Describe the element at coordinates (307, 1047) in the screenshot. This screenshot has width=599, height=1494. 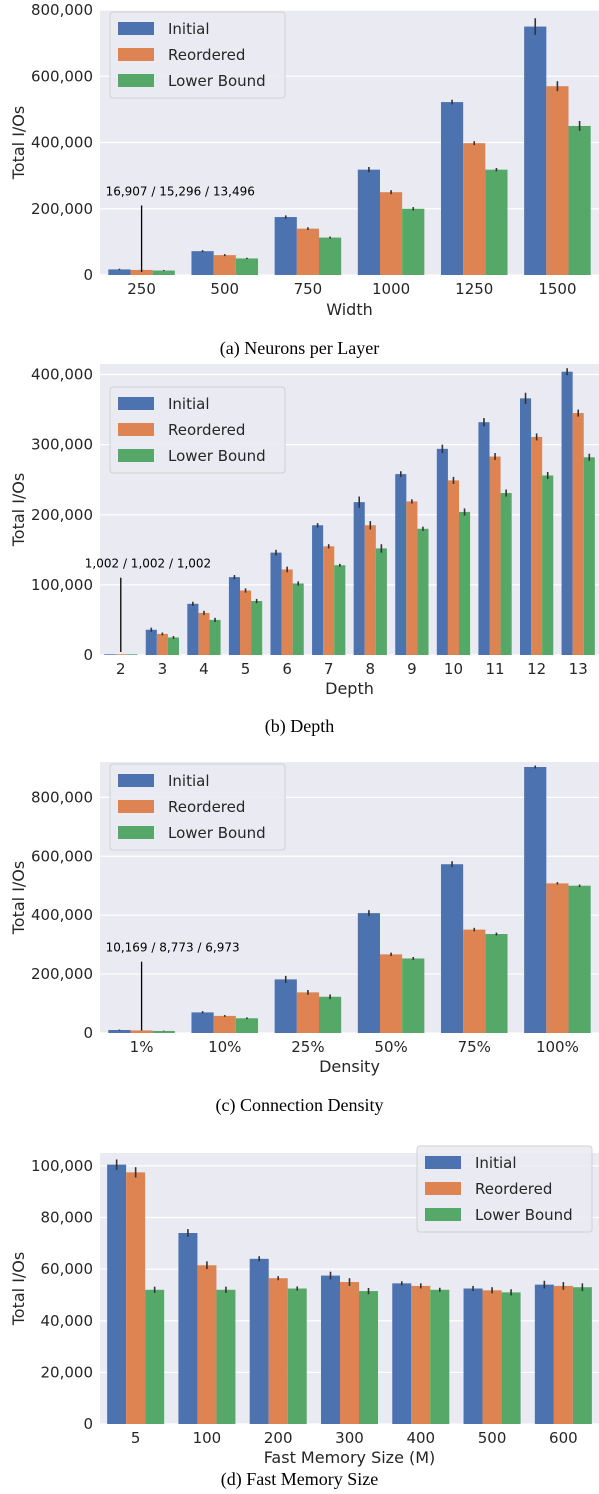
I see `x-tick-label: 25%` at that location.